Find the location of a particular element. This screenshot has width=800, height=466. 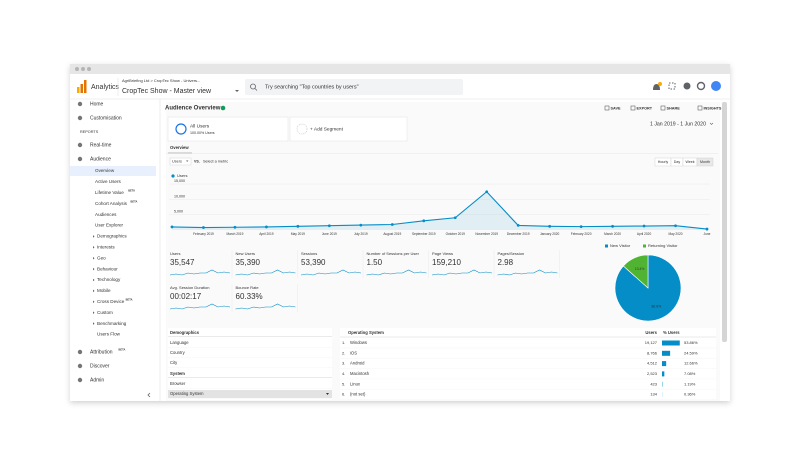

nav-item: Home is located at coordinates (97, 104).